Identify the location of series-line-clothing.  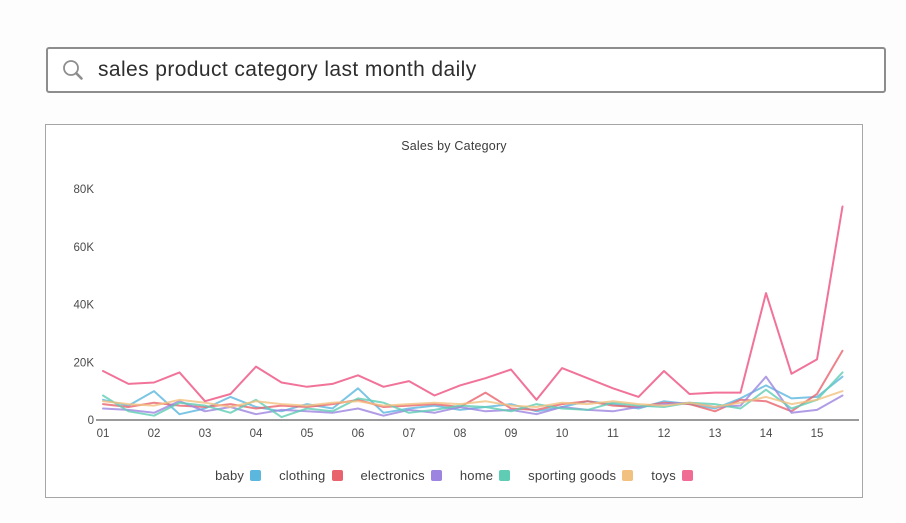
(473, 381).